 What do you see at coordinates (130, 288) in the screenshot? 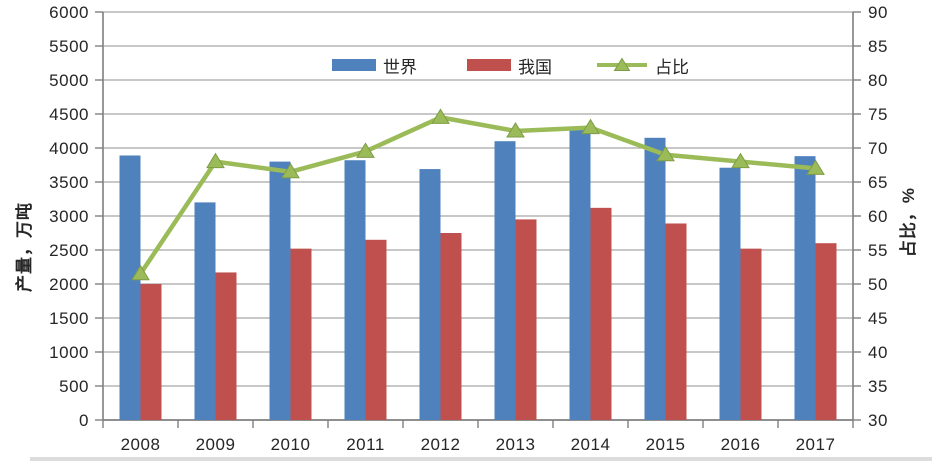
I see `bar-world-2008` at bounding box center [130, 288].